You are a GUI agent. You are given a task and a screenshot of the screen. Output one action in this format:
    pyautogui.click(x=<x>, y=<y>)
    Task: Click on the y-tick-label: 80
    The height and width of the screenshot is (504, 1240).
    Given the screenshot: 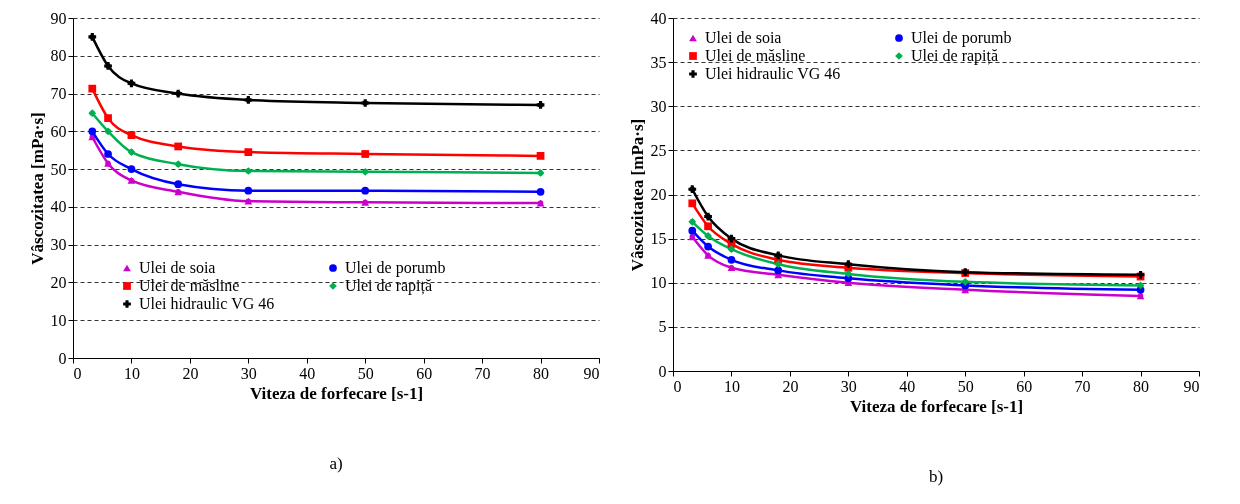 What is the action you would take?
    pyautogui.click(x=58, y=56)
    